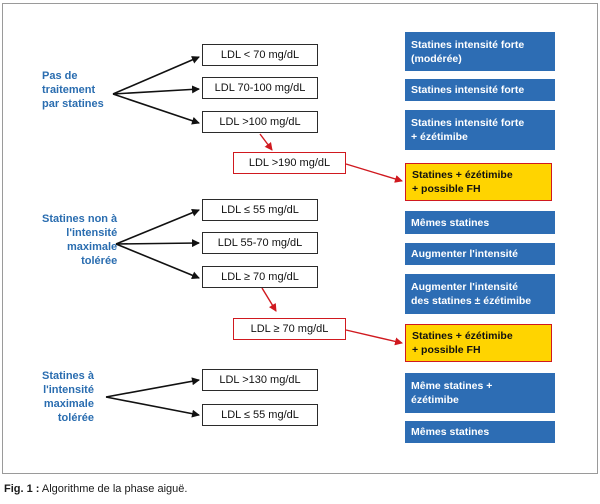  Describe the element at coordinates (260, 415) in the screenshot. I see `ldl-box-le55-b: LDL ≤ 55 mg/dL` at that location.